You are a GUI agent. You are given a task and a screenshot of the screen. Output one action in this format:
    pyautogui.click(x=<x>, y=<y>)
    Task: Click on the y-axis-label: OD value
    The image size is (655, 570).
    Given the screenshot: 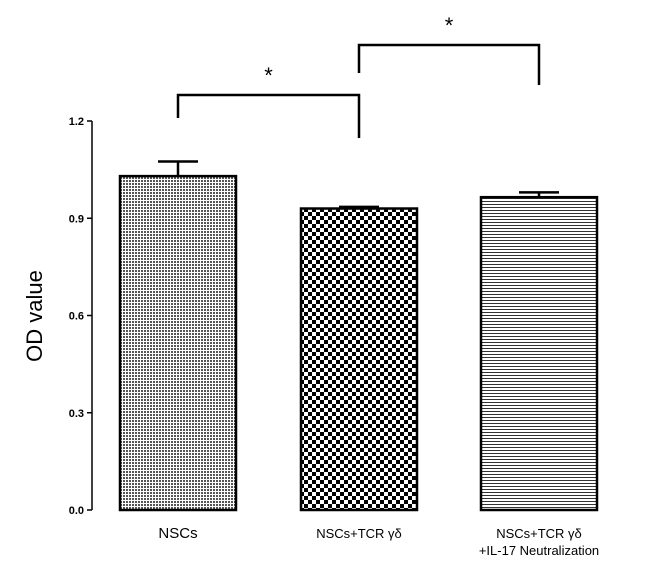 What is the action you would take?
    pyautogui.click(x=34, y=316)
    